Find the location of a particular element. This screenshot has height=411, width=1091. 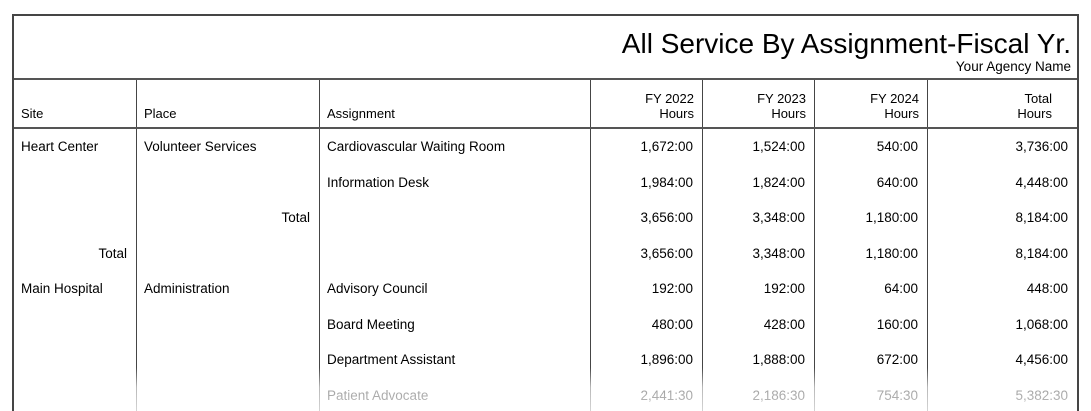

cell-assignment: Information Desk is located at coordinates (454, 182).